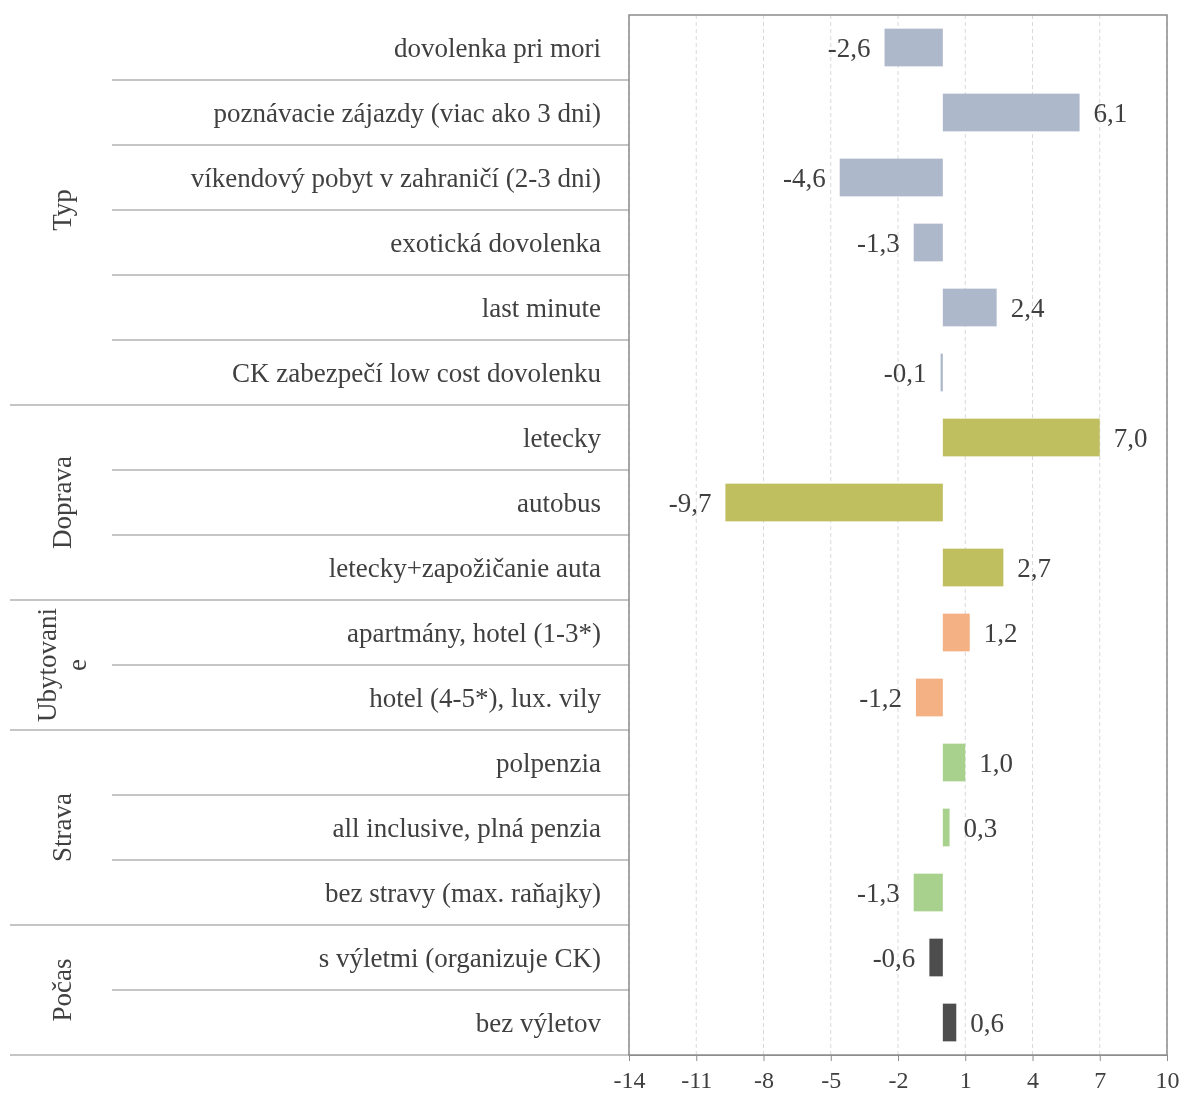 The width and height of the screenshot is (1188, 1104). Describe the element at coordinates (980, 827) in the screenshot. I see `data-label: 0,3` at that location.